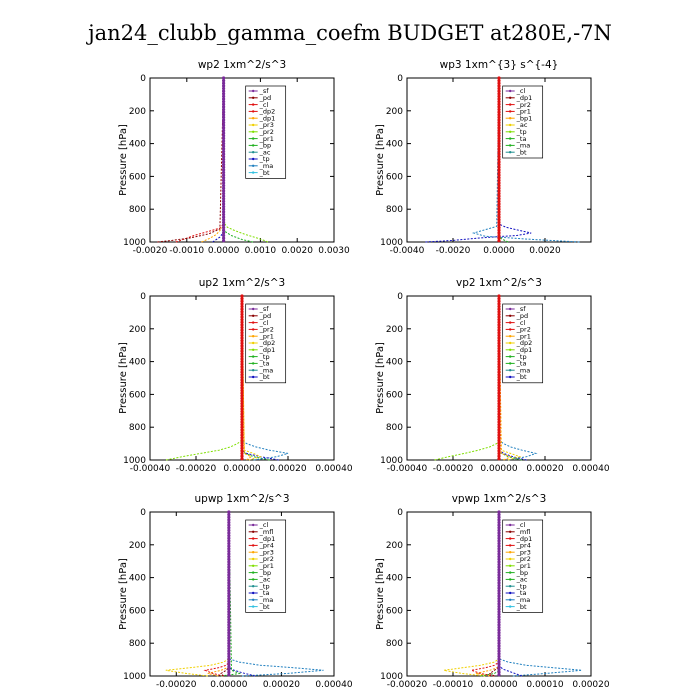 The width and height of the screenshot is (700, 700). Describe the element at coordinates (264, 173) in the screenshot. I see `legend-label: _bt` at that location.